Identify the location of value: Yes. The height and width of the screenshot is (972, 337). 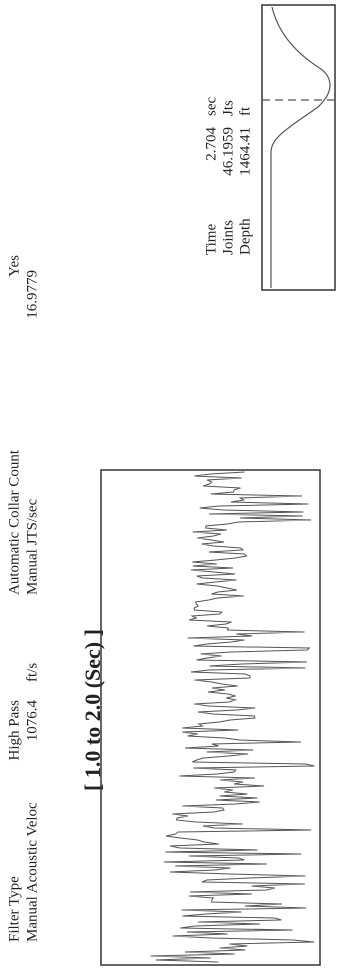
(14, 266).